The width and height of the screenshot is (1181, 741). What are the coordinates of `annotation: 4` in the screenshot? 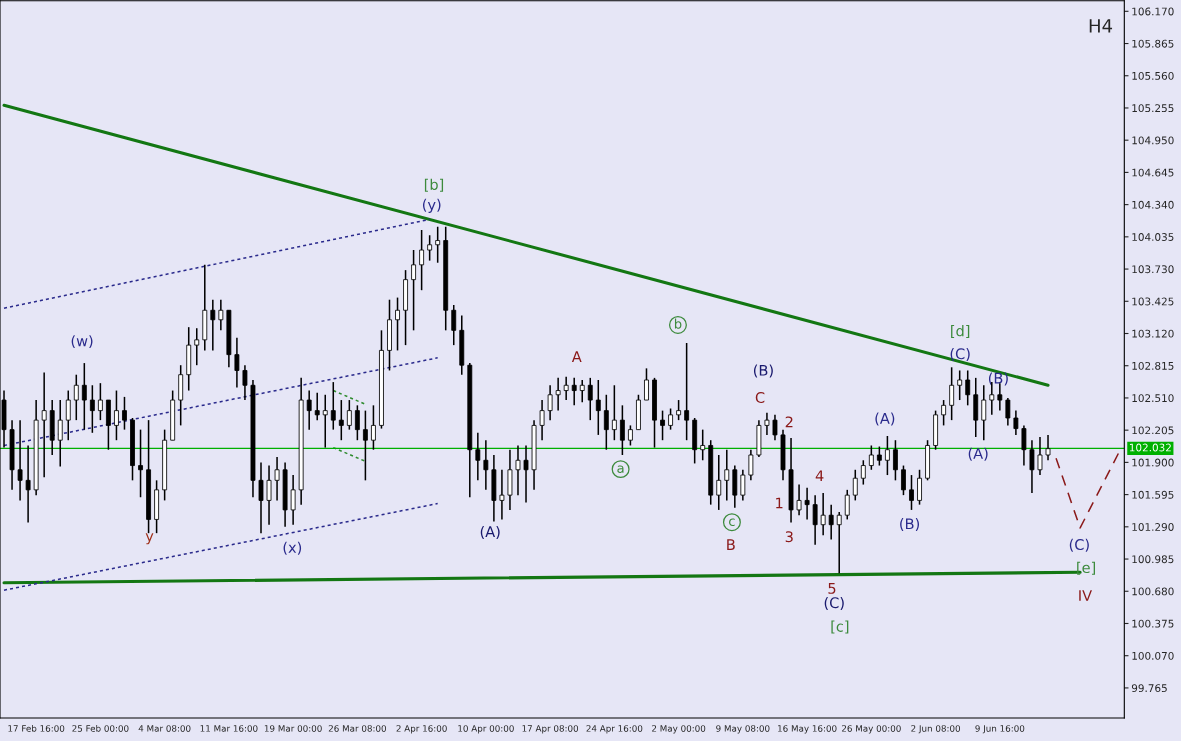 It's located at (819, 476).